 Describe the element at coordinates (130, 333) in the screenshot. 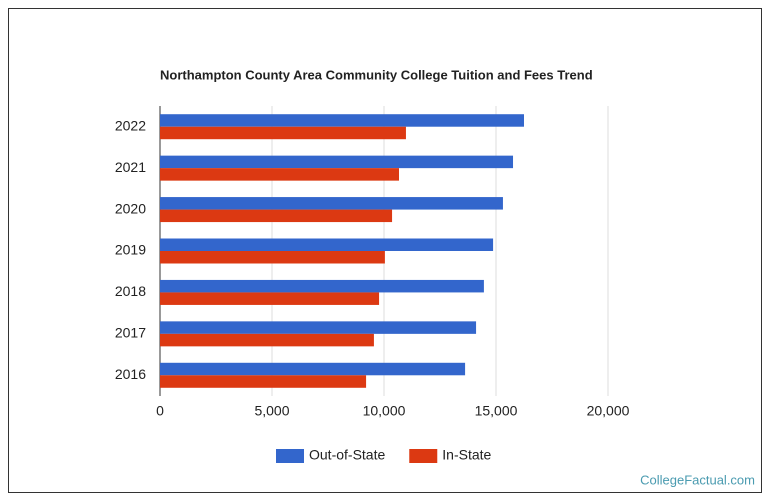

I see `y-tick-label: 2017` at that location.